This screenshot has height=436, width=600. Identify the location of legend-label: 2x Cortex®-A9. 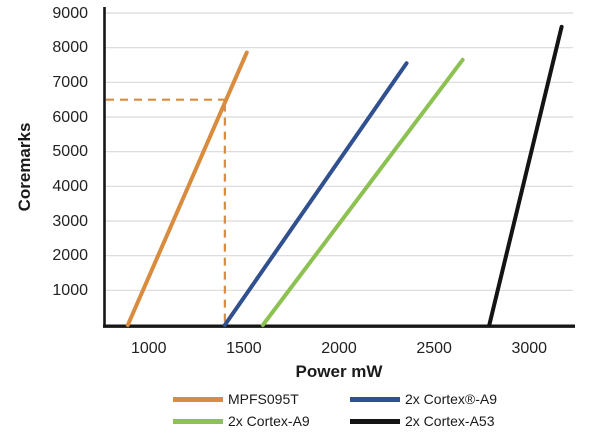
(451, 399).